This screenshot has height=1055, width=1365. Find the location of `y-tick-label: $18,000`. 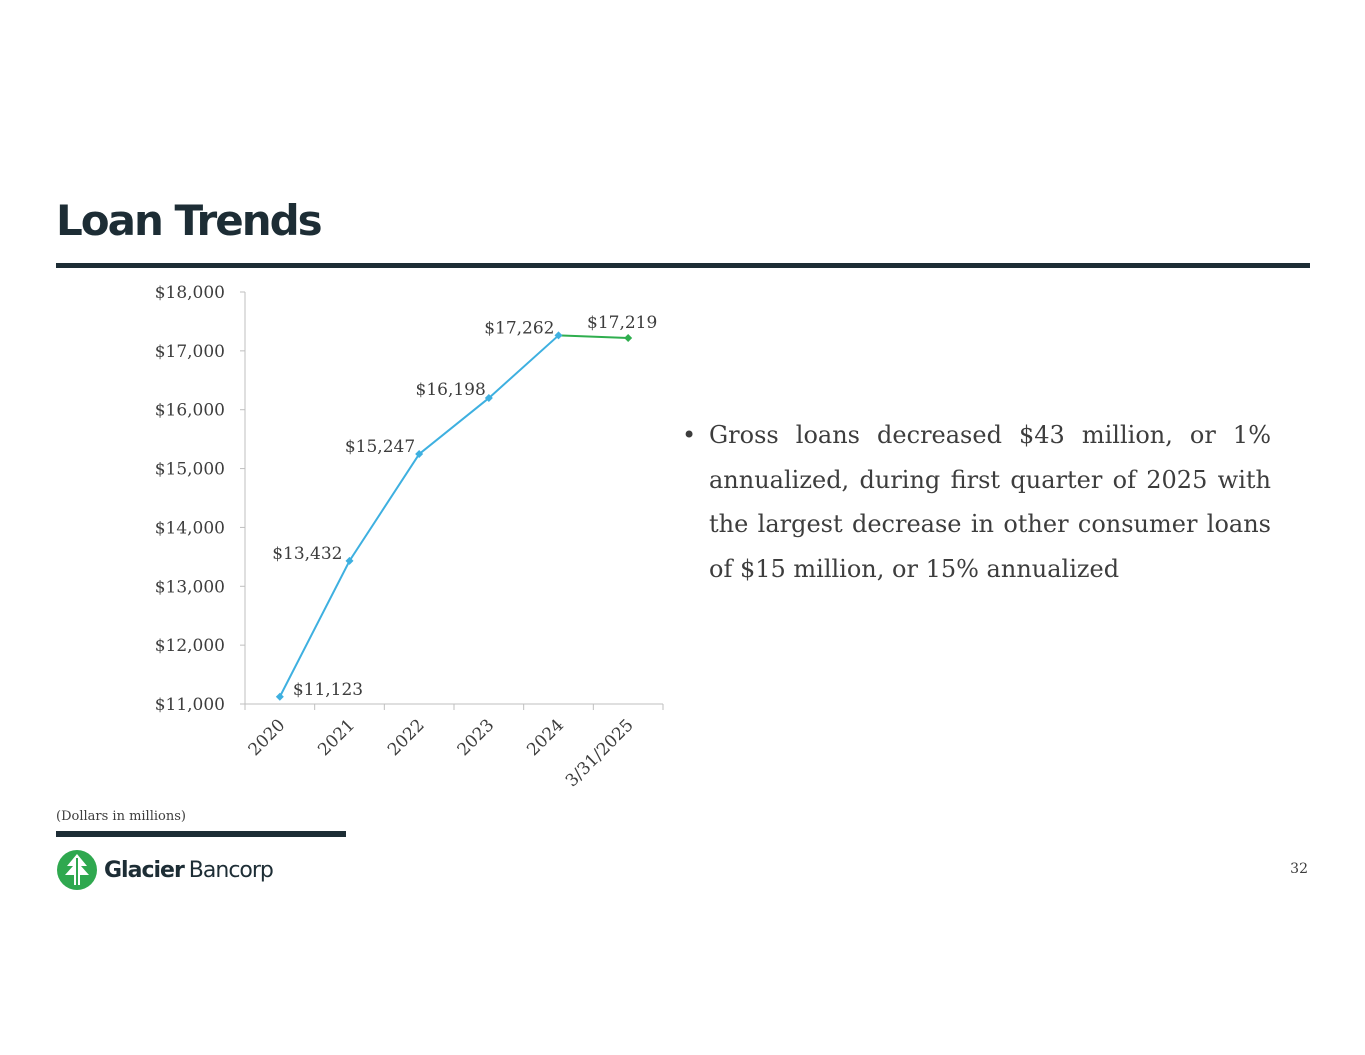

y-tick-label: $18,000 is located at coordinates (190, 293).